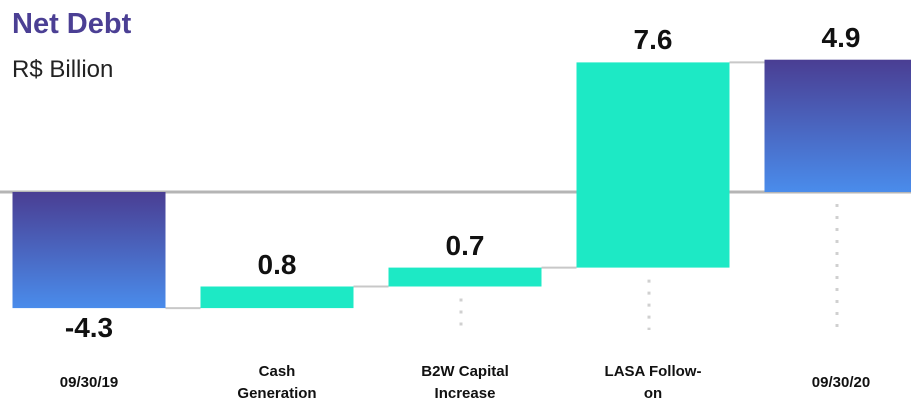 This screenshot has width=911, height=411. What do you see at coordinates (277, 264) in the screenshot?
I see `value-label: 0.8` at bounding box center [277, 264].